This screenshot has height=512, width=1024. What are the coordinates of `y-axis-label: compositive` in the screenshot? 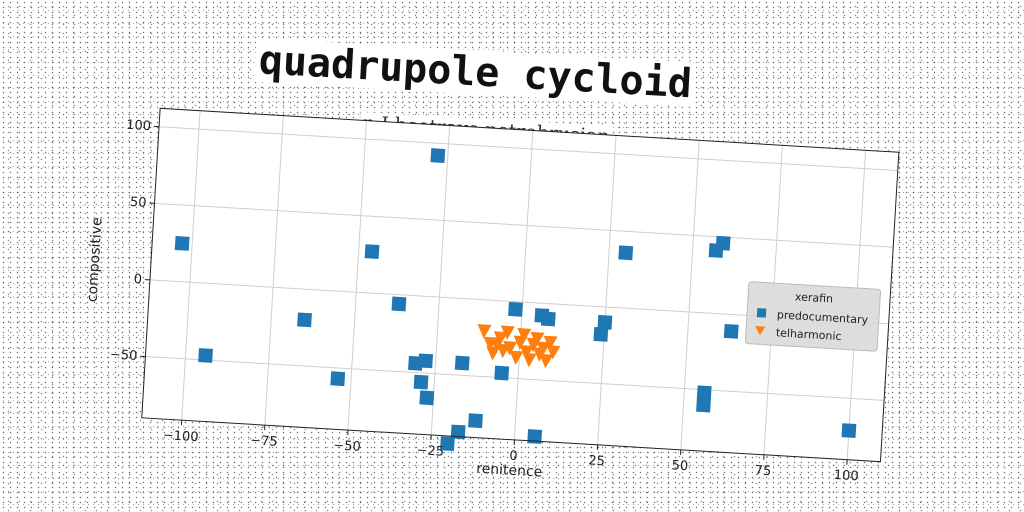 It's located at (95, 260).